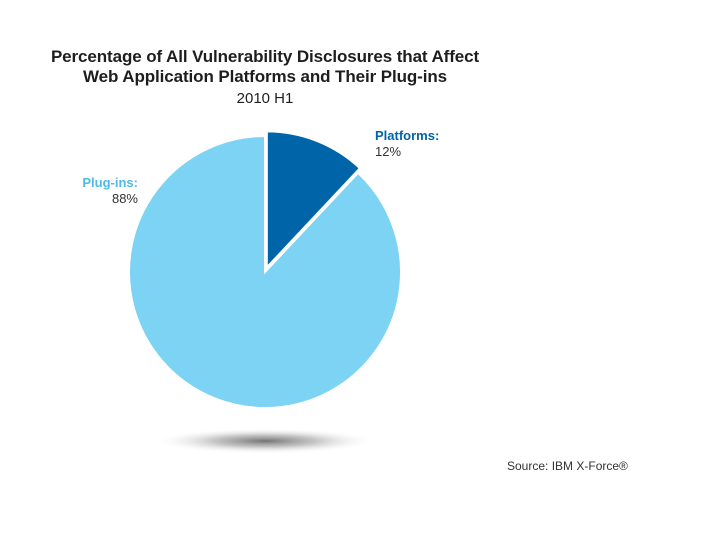 This screenshot has width=720, height=540. What do you see at coordinates (265, 441) in the screenshot?
I see `pie-shadow` at bounding box center [265, 441].